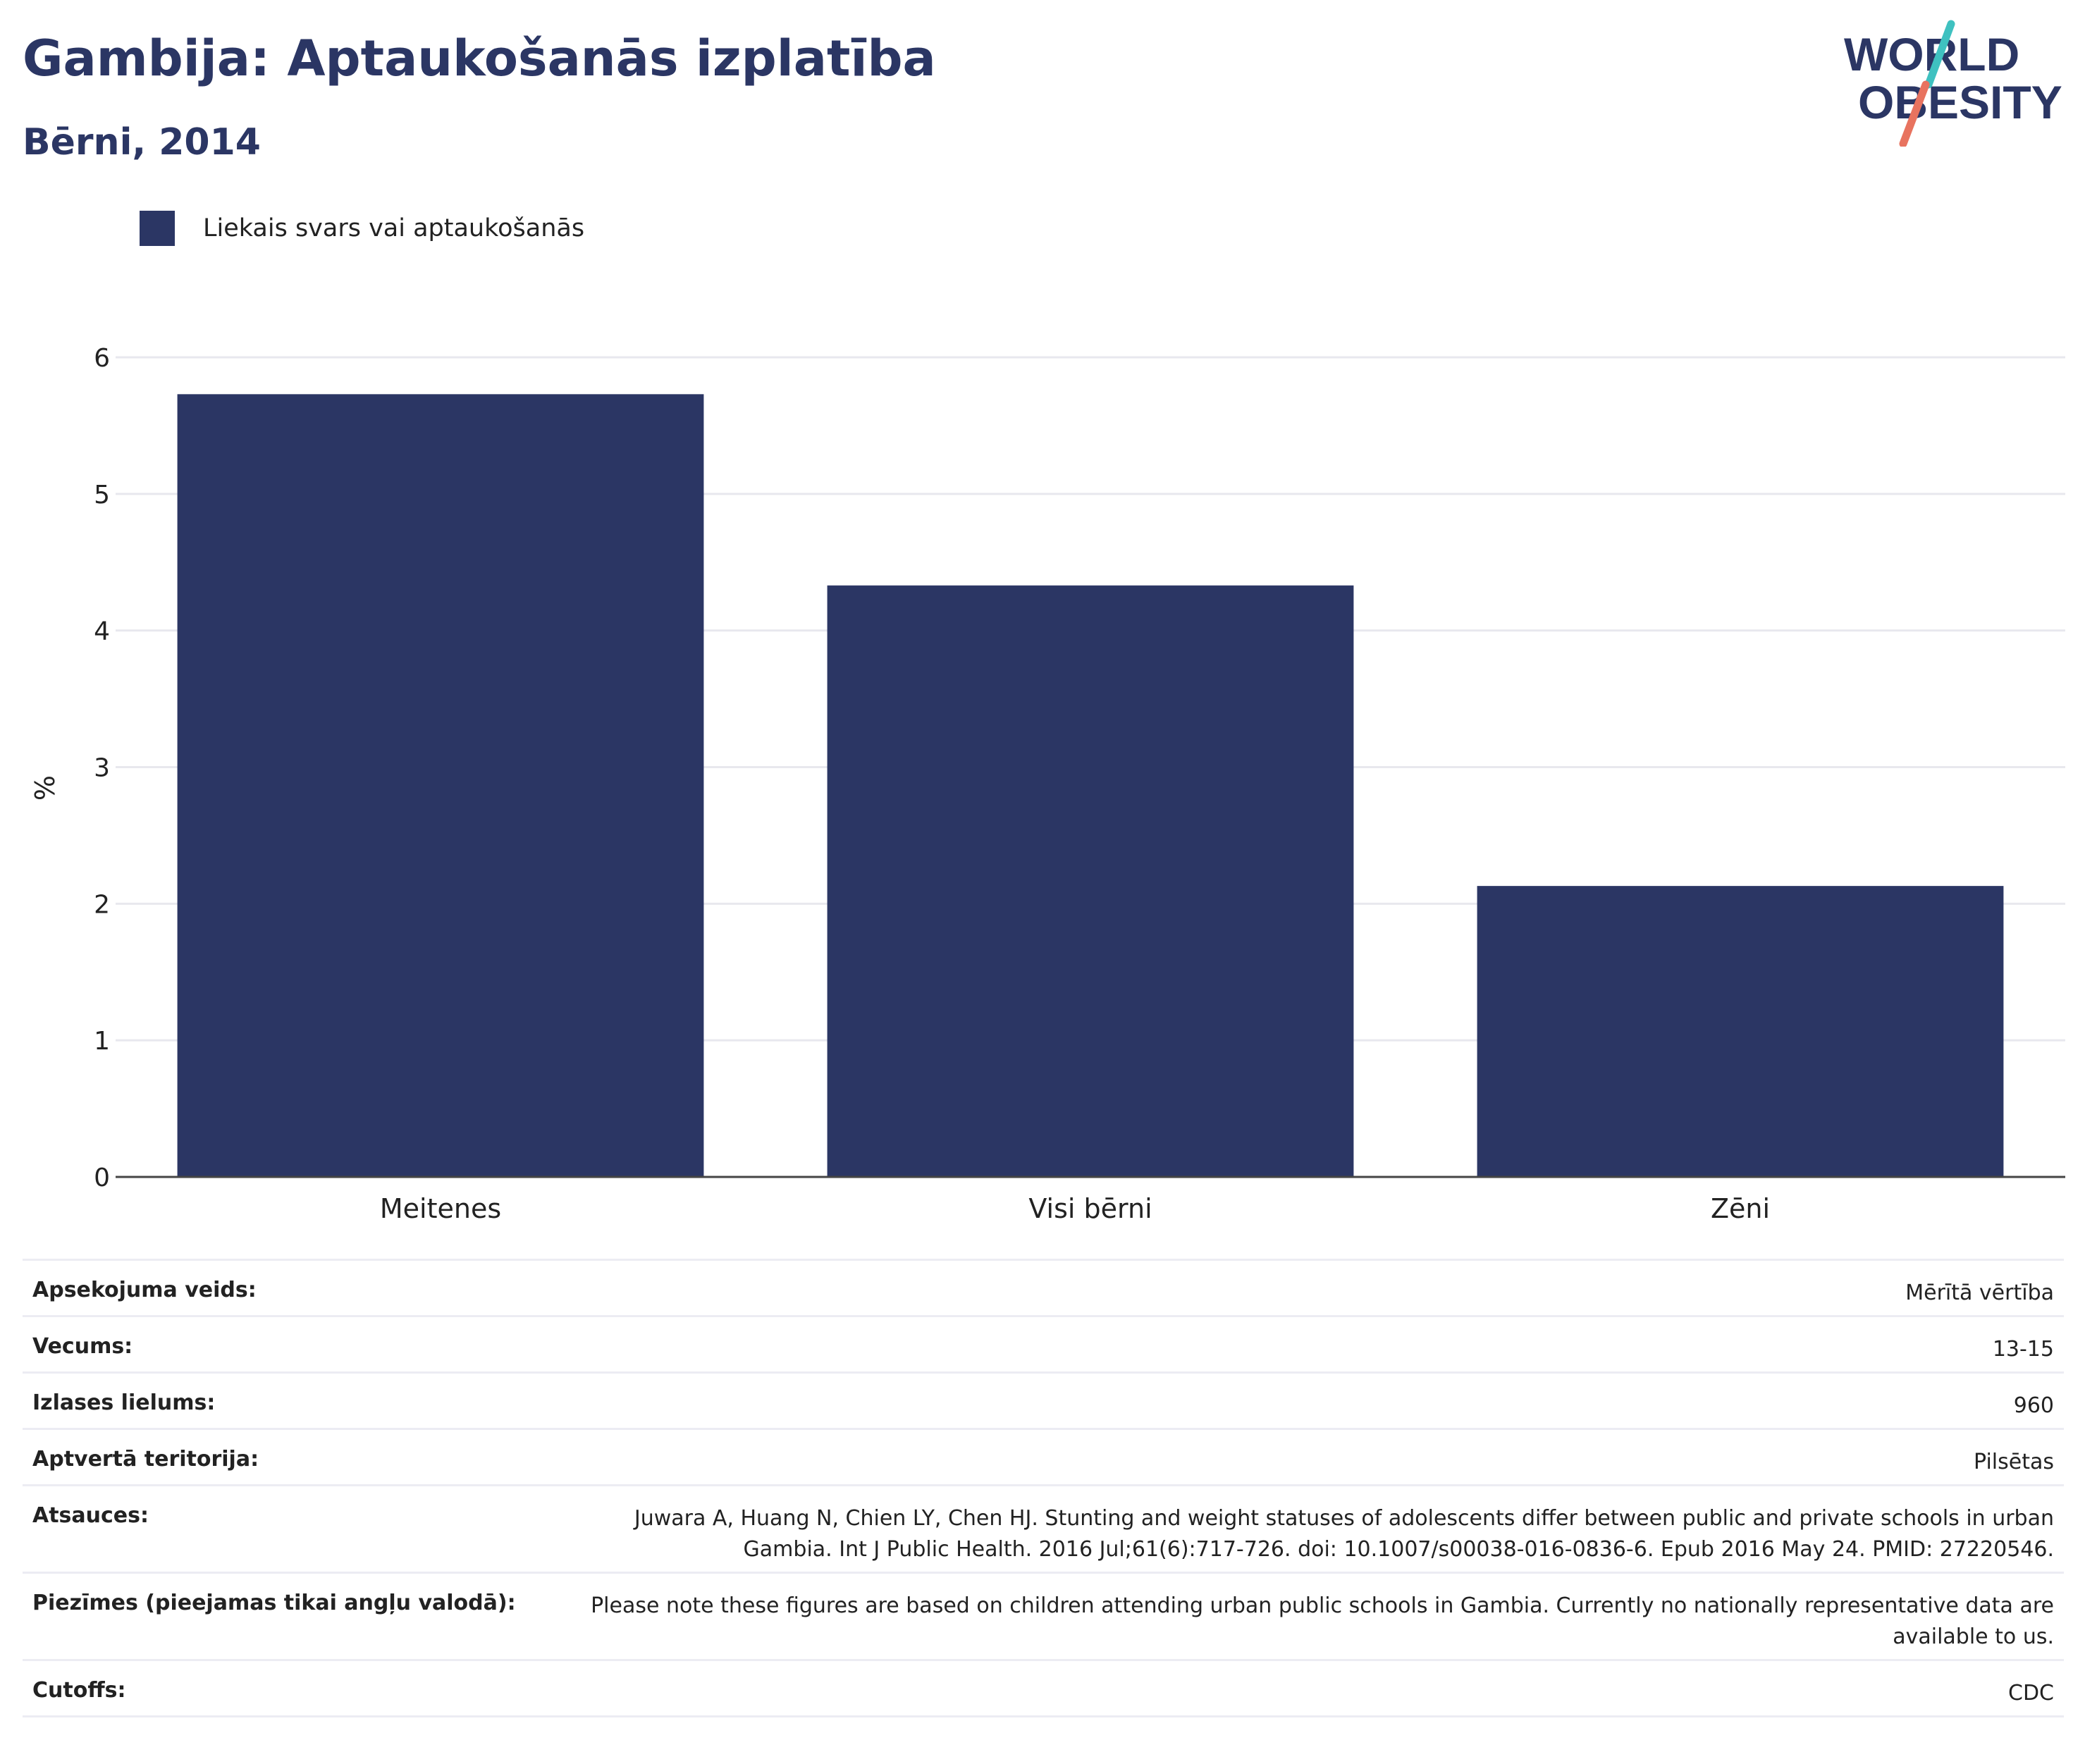 This screenshot has height=1764, width=2085. What do you see at coordinates (2033, 1405) in the screenshot?
I see `info-value: 960` at bounding box center [2033, 1405].